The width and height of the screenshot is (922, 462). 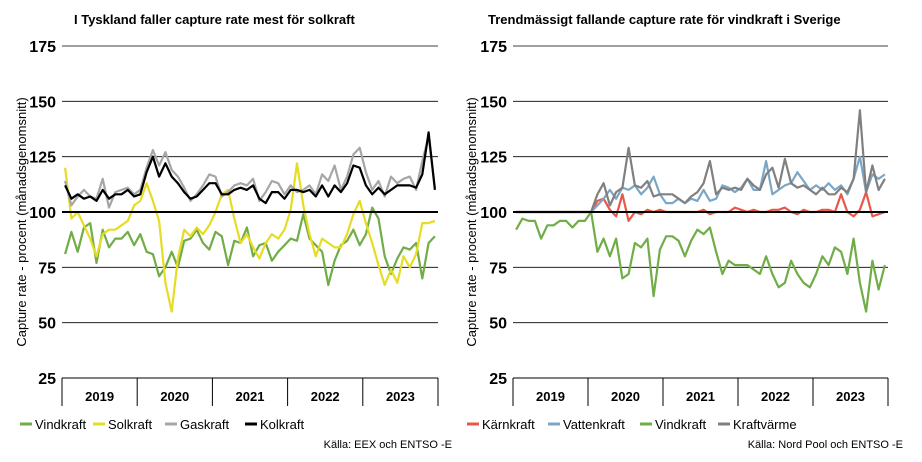 What do you see at coordinates (388, 445) in the screenshot?
I see `source-note: Källa: EEX och ENTSO -E` at bounding box center [388, 445].